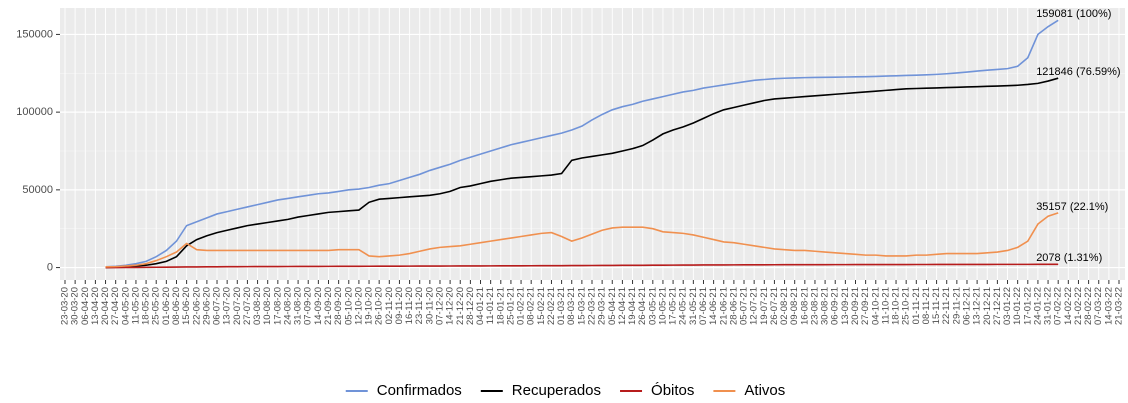 The height and width of the screenshot is (403, 1128). Describe the element at coordinates (1027, 306) in the screenshot. I see `x-tick-label: 17-01-22` at that location.